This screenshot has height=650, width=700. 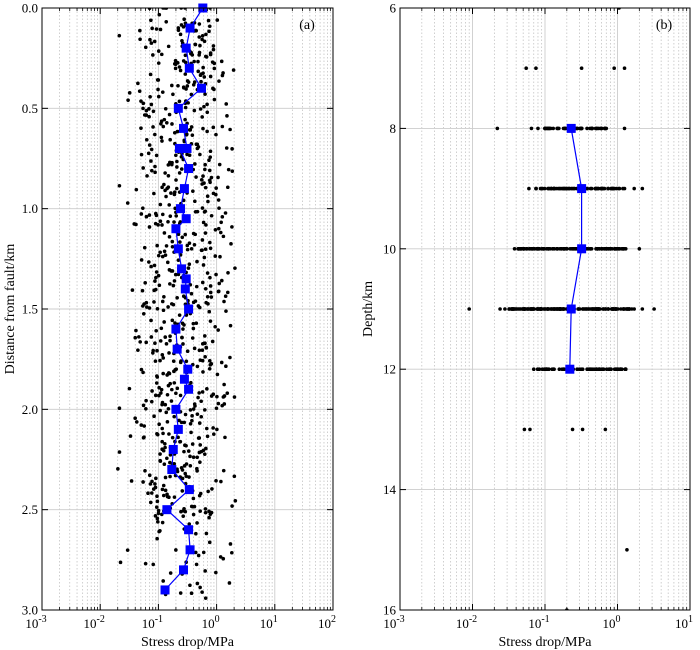 What do you see at coordinates (42, 619) in the screenshot?
I see `x-tick-exponent: -3` at bounding box center [42, 619].